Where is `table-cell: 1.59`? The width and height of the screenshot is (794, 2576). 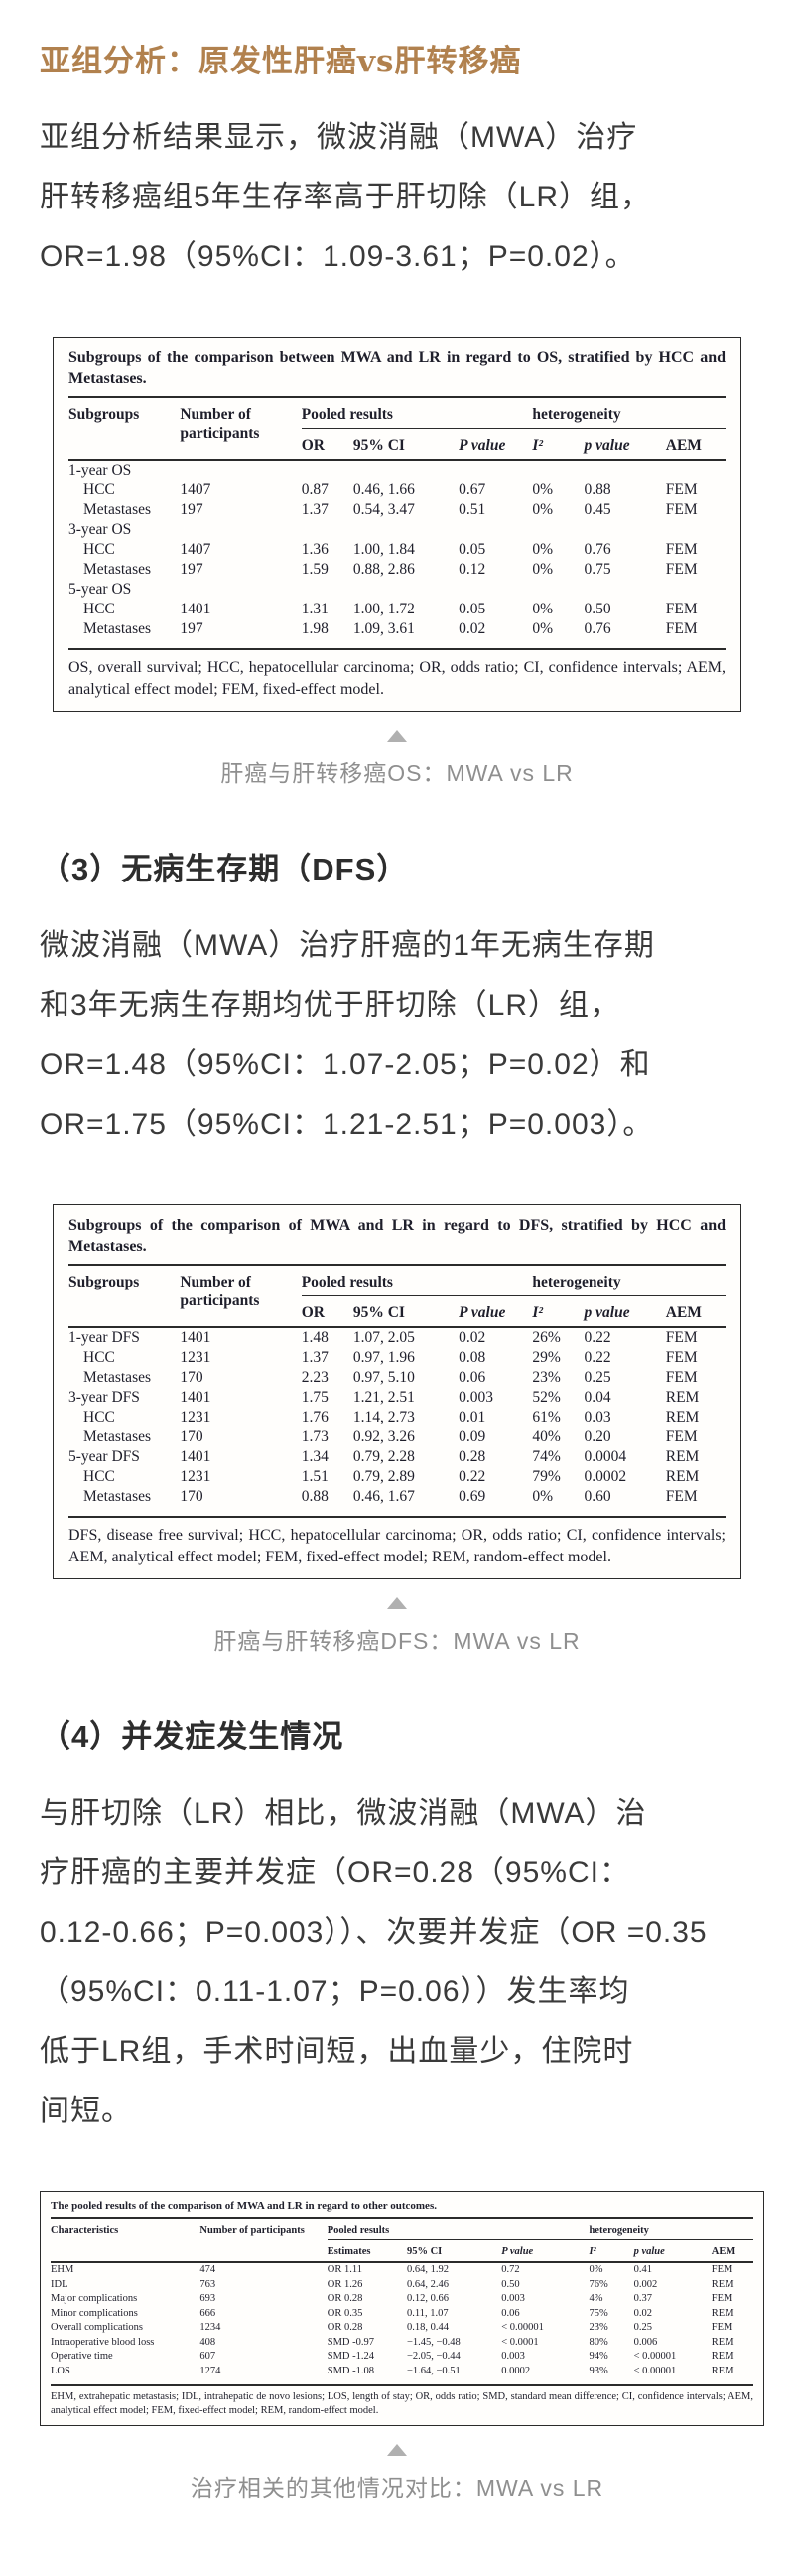 table-cell: 1.59 is located at coordinates (315, 569).